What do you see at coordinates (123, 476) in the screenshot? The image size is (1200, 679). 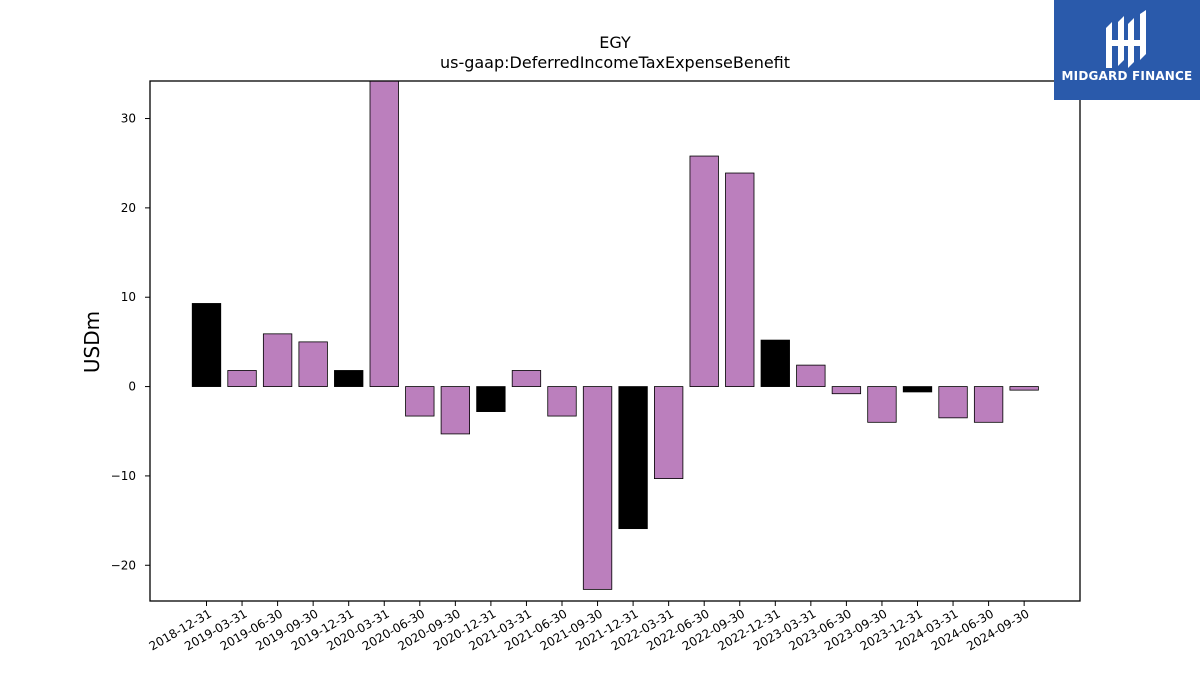 I see `y-tick-label: −10` at bounding box center [123, 476].